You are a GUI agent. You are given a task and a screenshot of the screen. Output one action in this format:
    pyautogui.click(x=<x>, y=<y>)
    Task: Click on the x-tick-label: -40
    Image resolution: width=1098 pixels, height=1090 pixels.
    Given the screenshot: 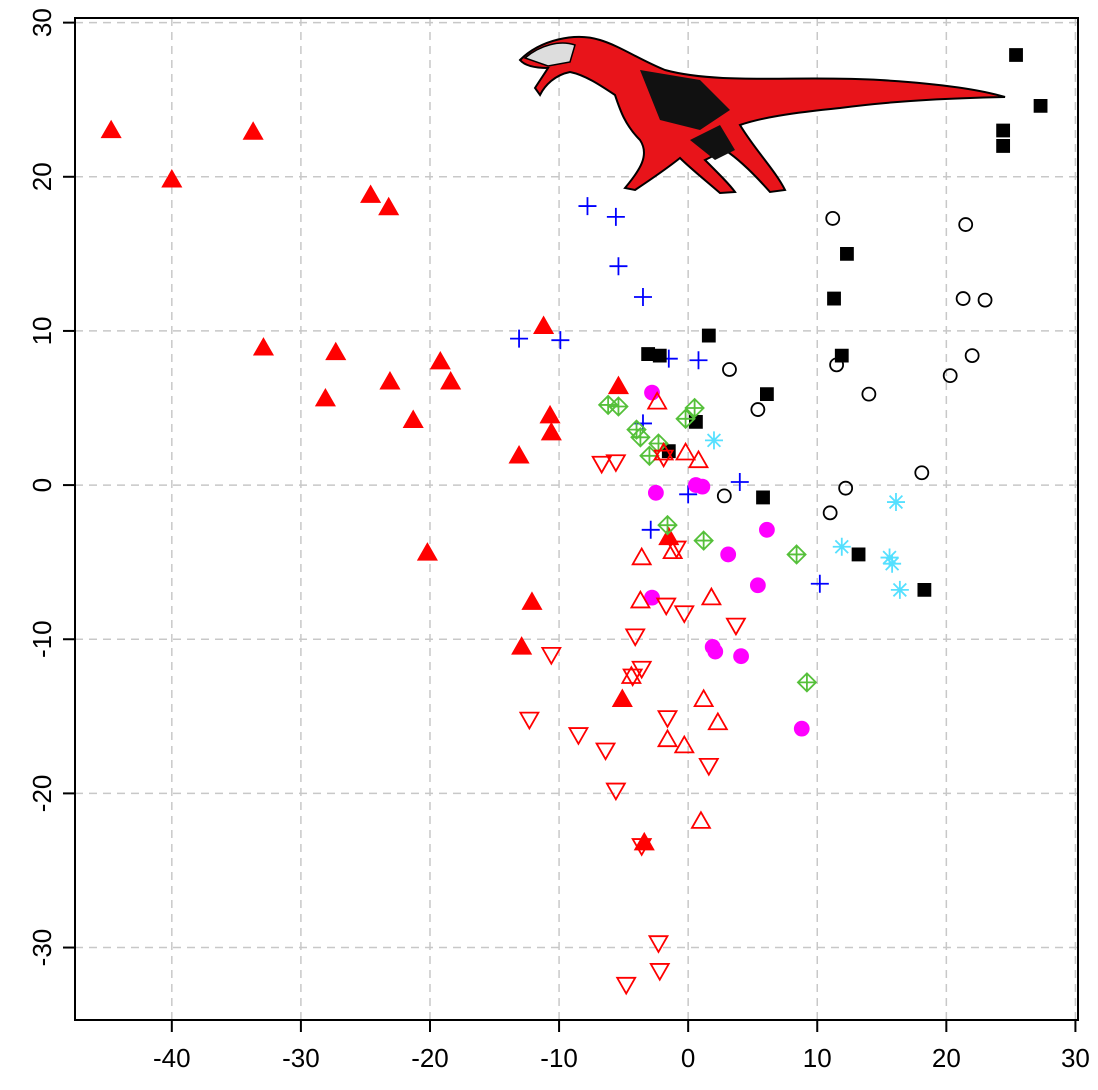 What is the action you would take?
    pyautogui.click(x=172, y=1058)
    